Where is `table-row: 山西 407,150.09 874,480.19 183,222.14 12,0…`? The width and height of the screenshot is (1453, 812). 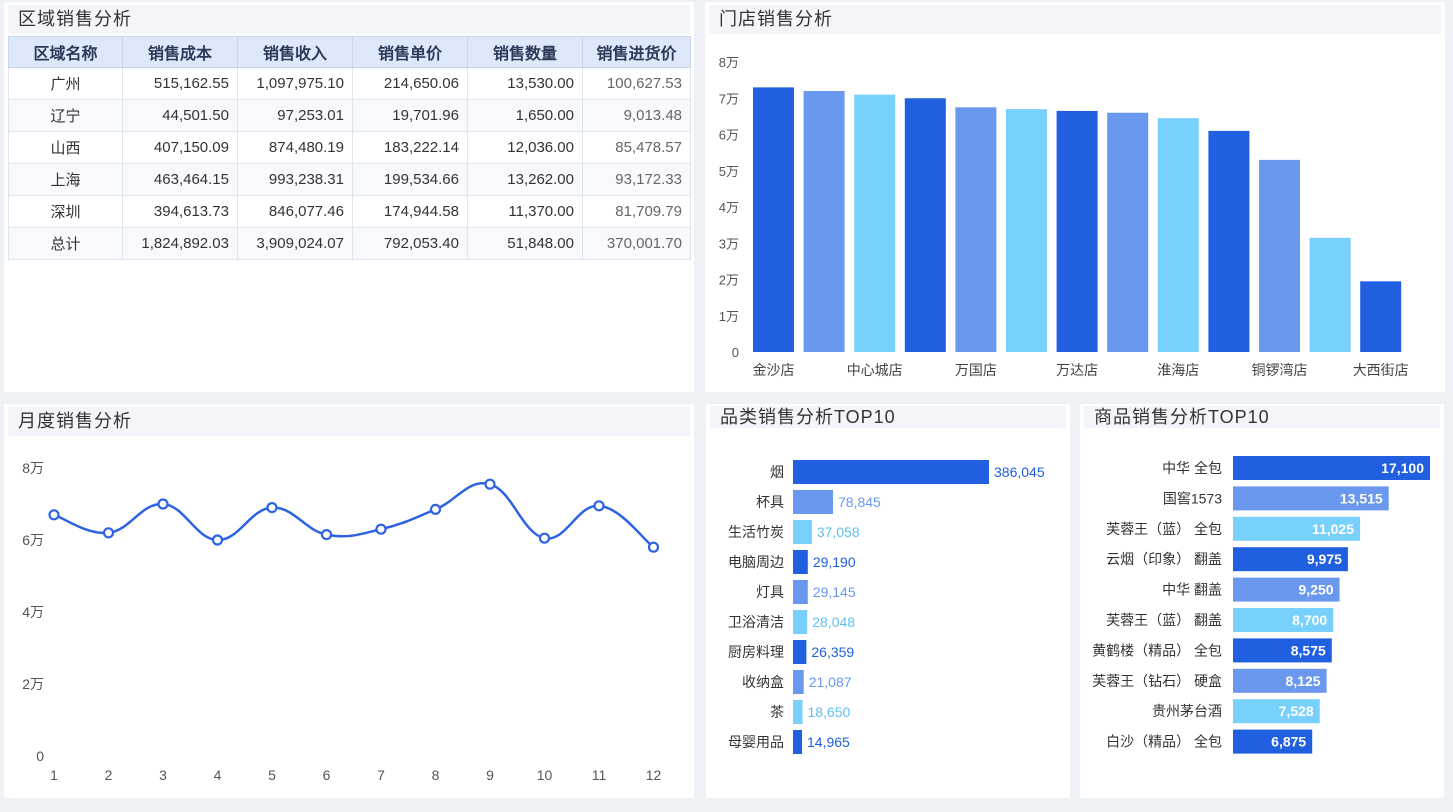 table-row: 山西 407,150.09 874,480.19 183,222.14 12,0… is located at coordinates (349, 147).